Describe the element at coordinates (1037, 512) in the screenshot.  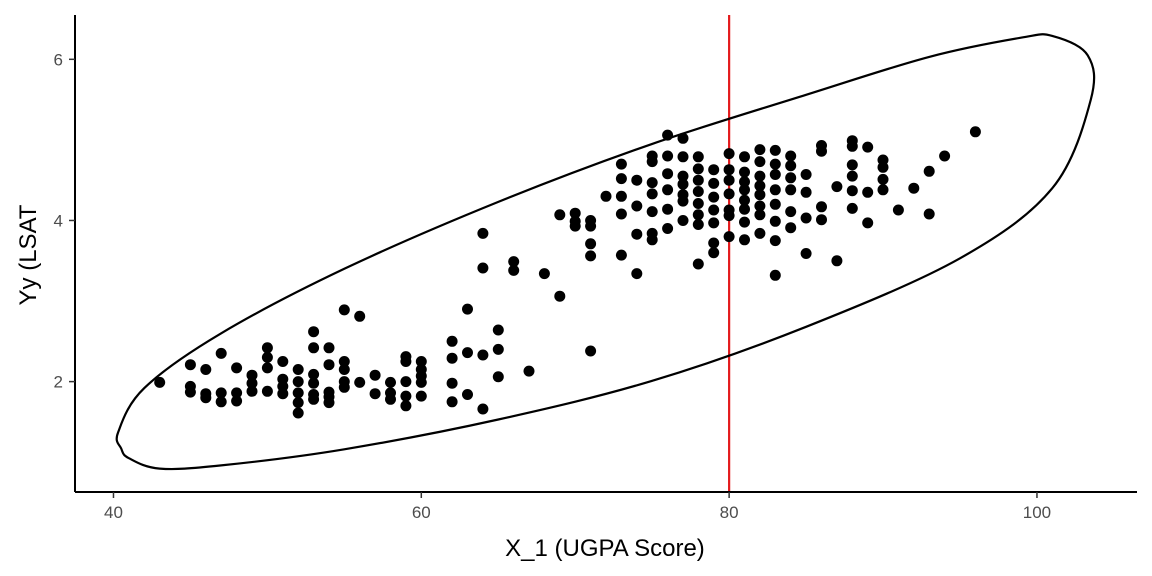
I see `x-tick-label: 100` at that location.